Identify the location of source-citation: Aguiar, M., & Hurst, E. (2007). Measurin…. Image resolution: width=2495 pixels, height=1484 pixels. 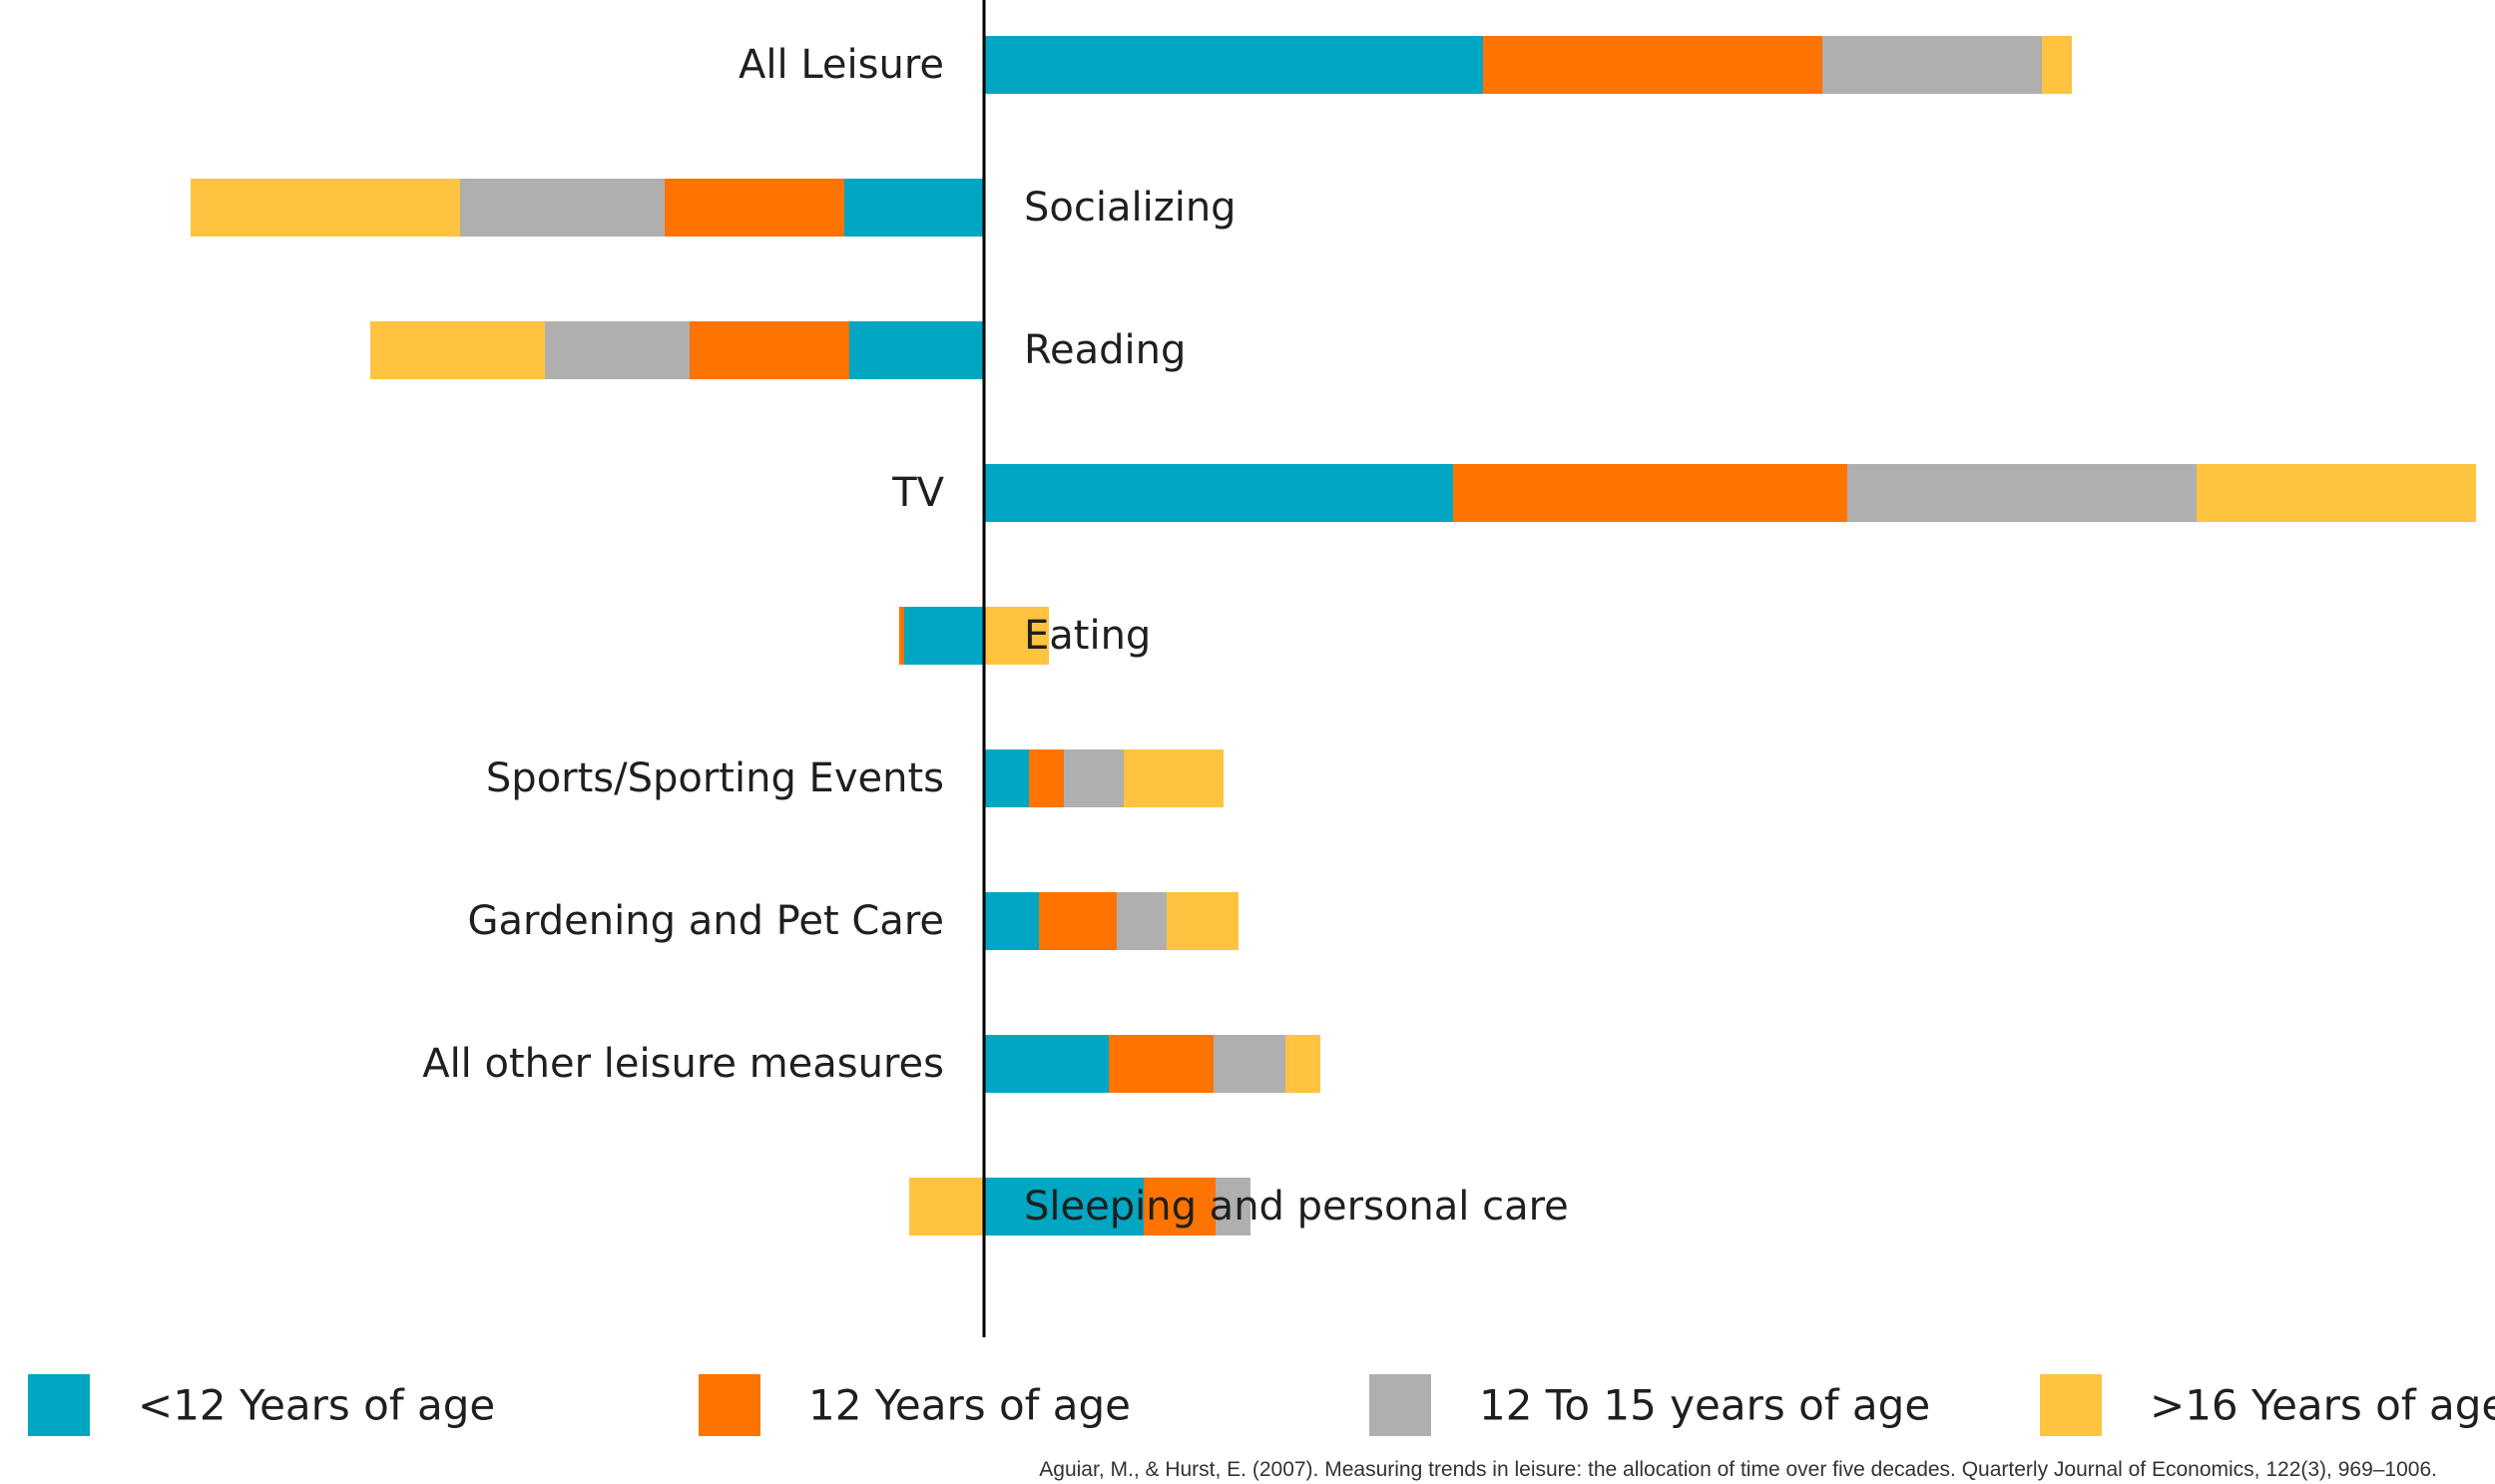
(1738, 1469).